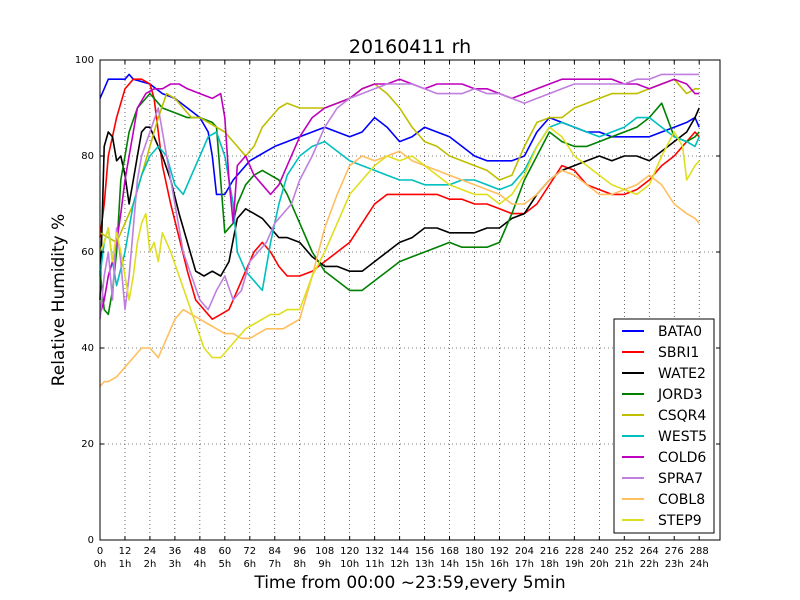 The image size is (800, 600). I want to click on x-tick-label: 276, so click(674, 551).